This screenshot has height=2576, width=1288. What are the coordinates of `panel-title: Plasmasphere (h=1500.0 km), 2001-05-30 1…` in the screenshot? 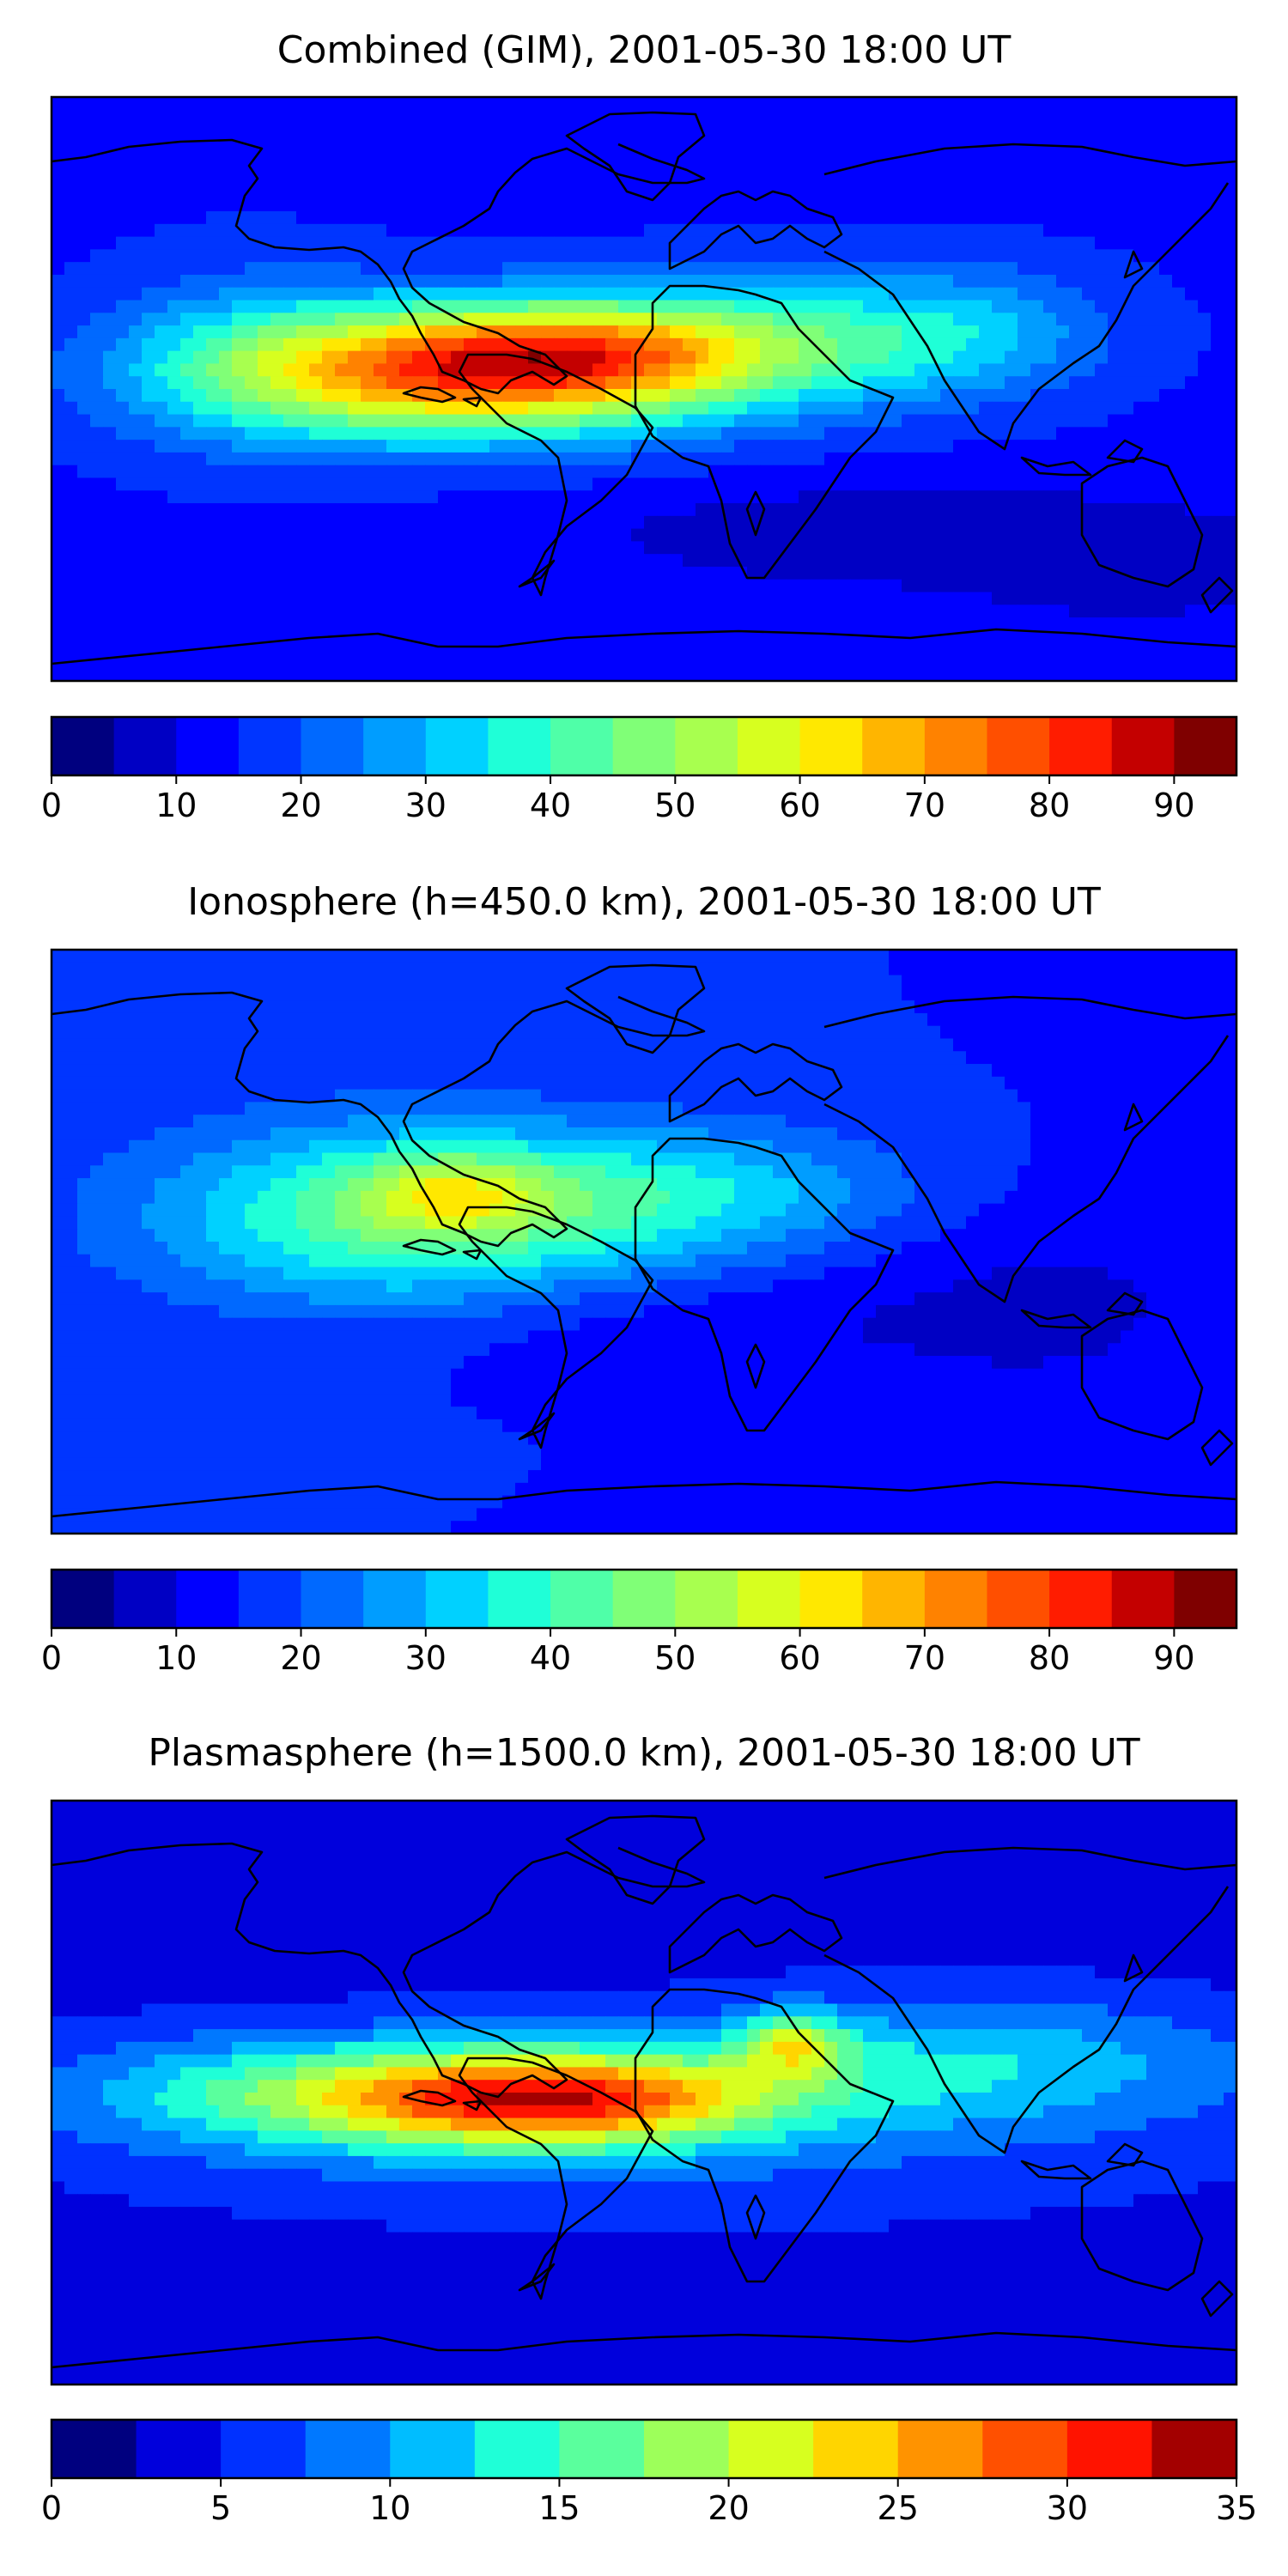 It's located at (643, 1753).